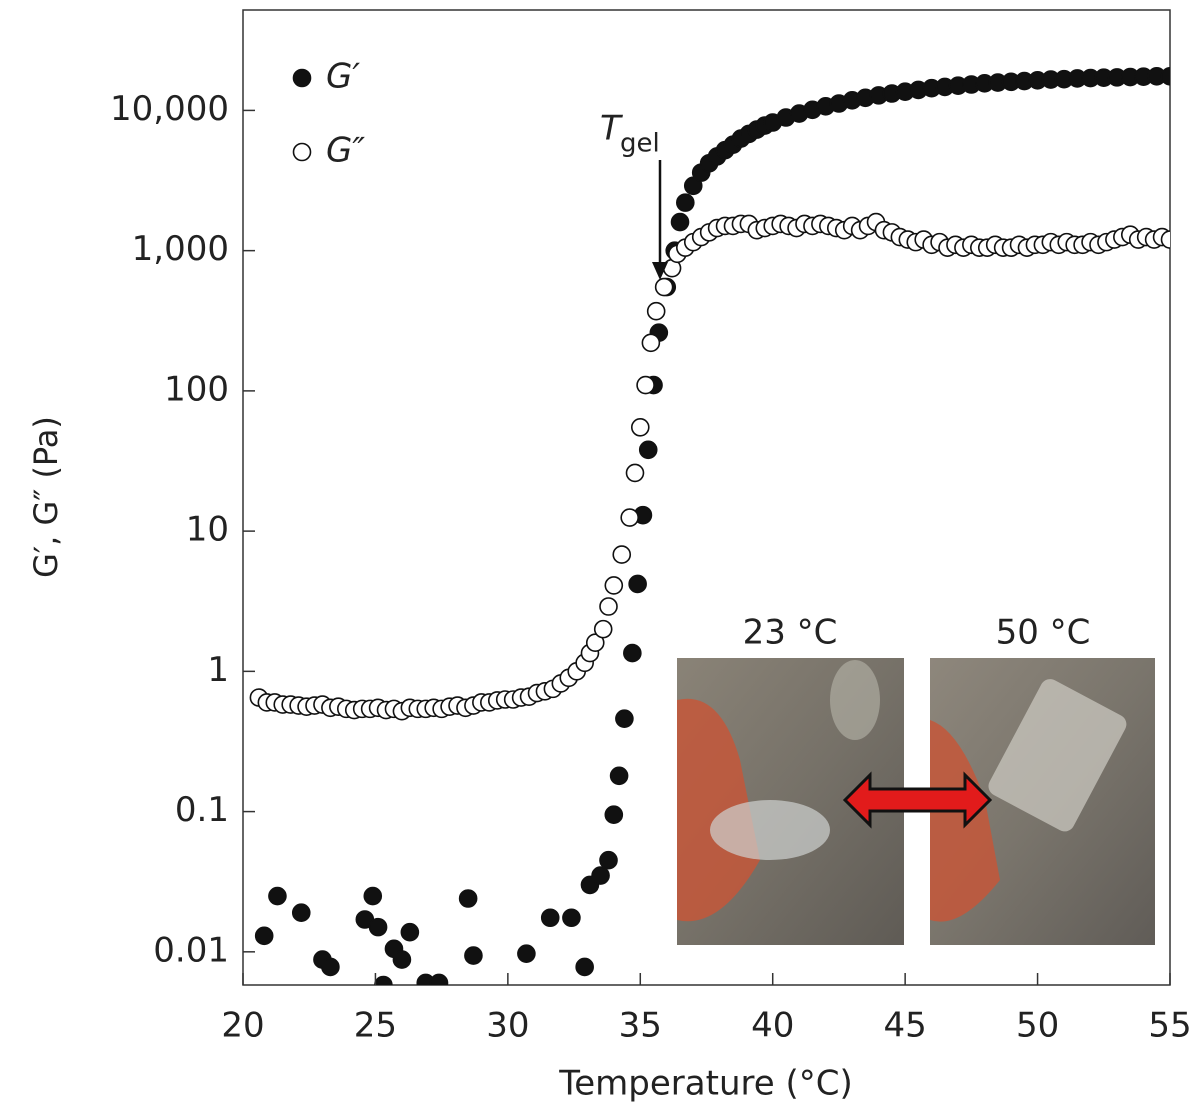  Describe the element at coordinates (180, 249) in the screenshot. I see `y-tick-label: 1,000` at that location.